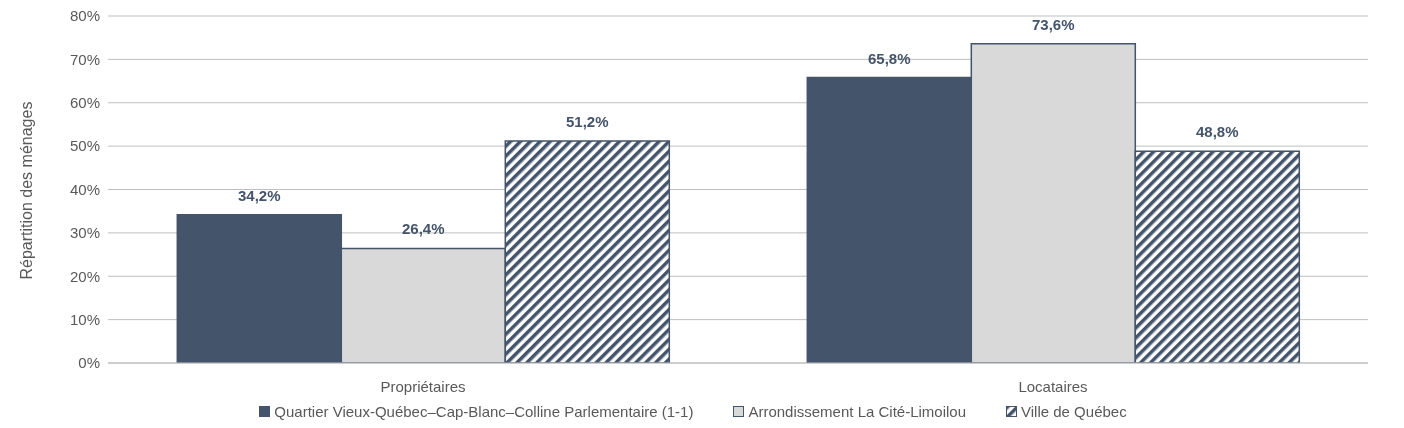 The height and width of the screenshot is (428, 1404). What do you see at coordinates (259, 195) in the screenshot?
I see `data-label: 34,2%` at bounding box center [259, 195].